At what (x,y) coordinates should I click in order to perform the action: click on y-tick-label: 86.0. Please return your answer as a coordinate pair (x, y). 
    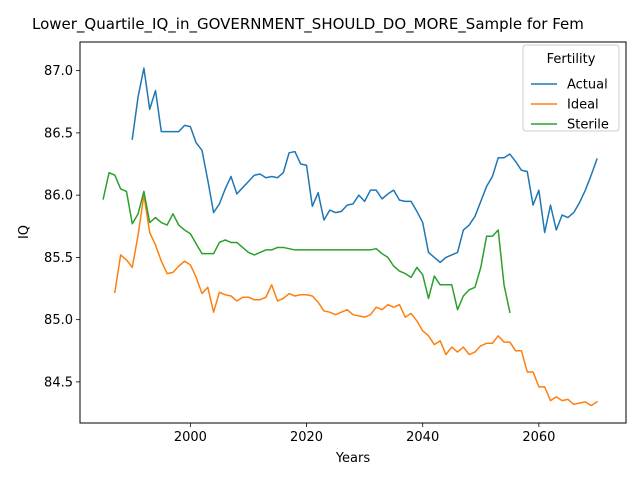
    Looking at the image, I should click on (58, 196).